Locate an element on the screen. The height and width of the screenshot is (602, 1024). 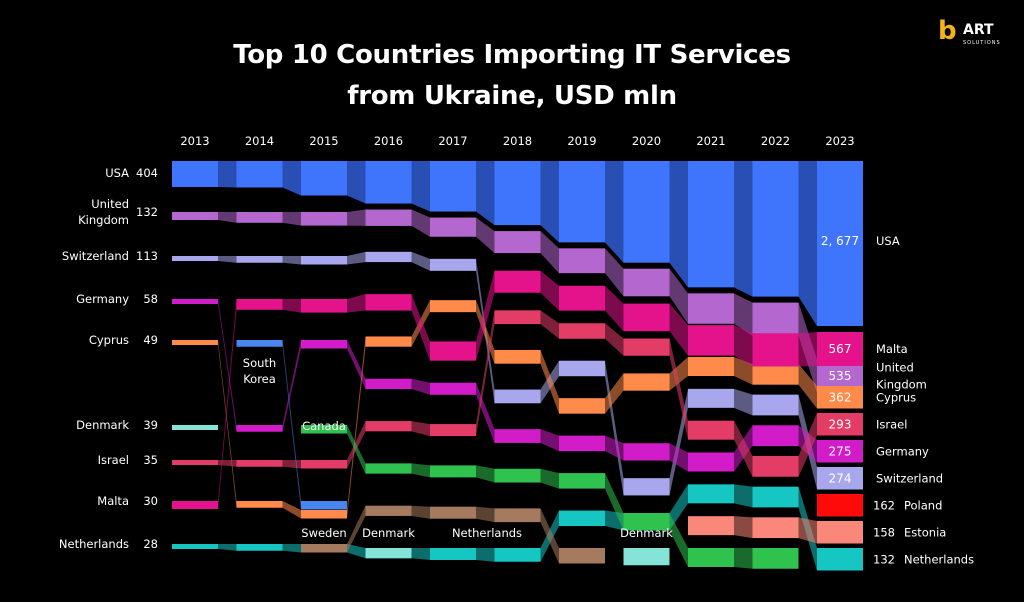
bar-united-kingdom-2019 is located at coordinates (582, 261).